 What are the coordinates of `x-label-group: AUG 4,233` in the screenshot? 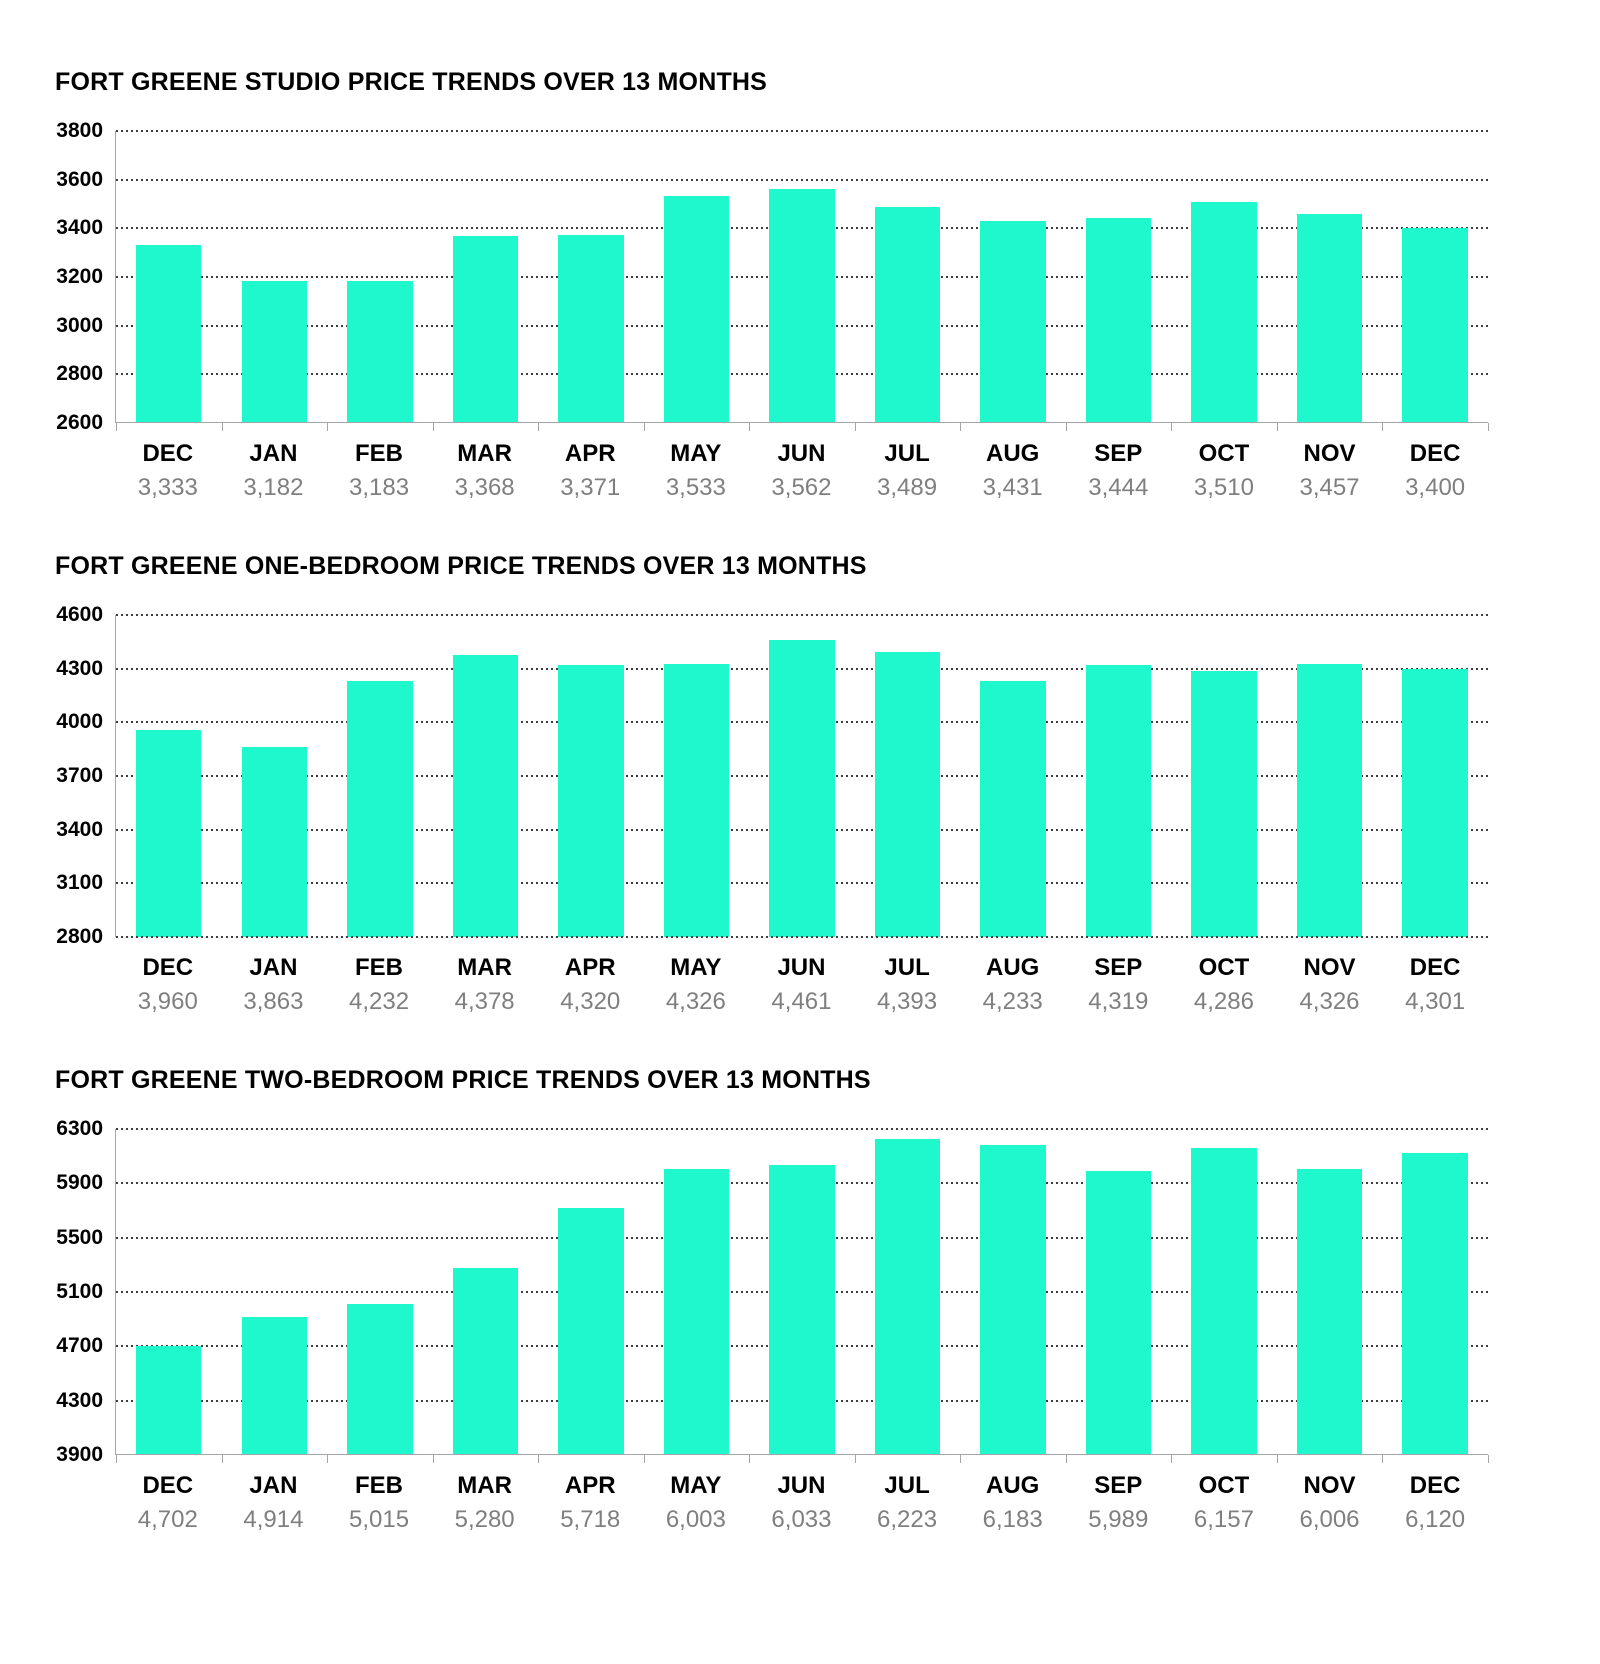 It's located at (1013, 984).